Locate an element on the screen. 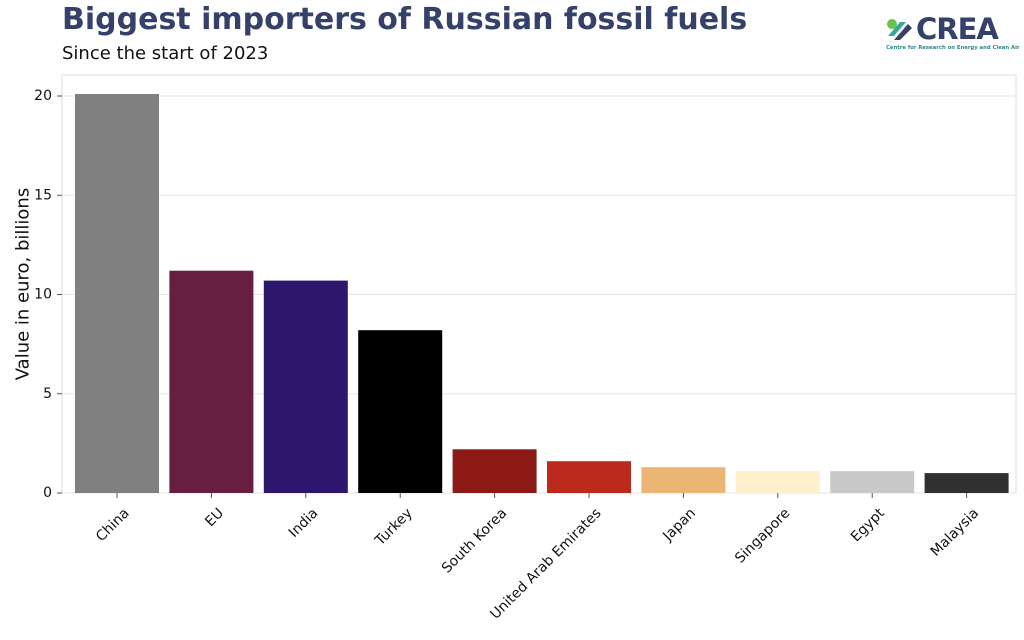  y-tick-label: 20 is located at coordinates (43, 96).